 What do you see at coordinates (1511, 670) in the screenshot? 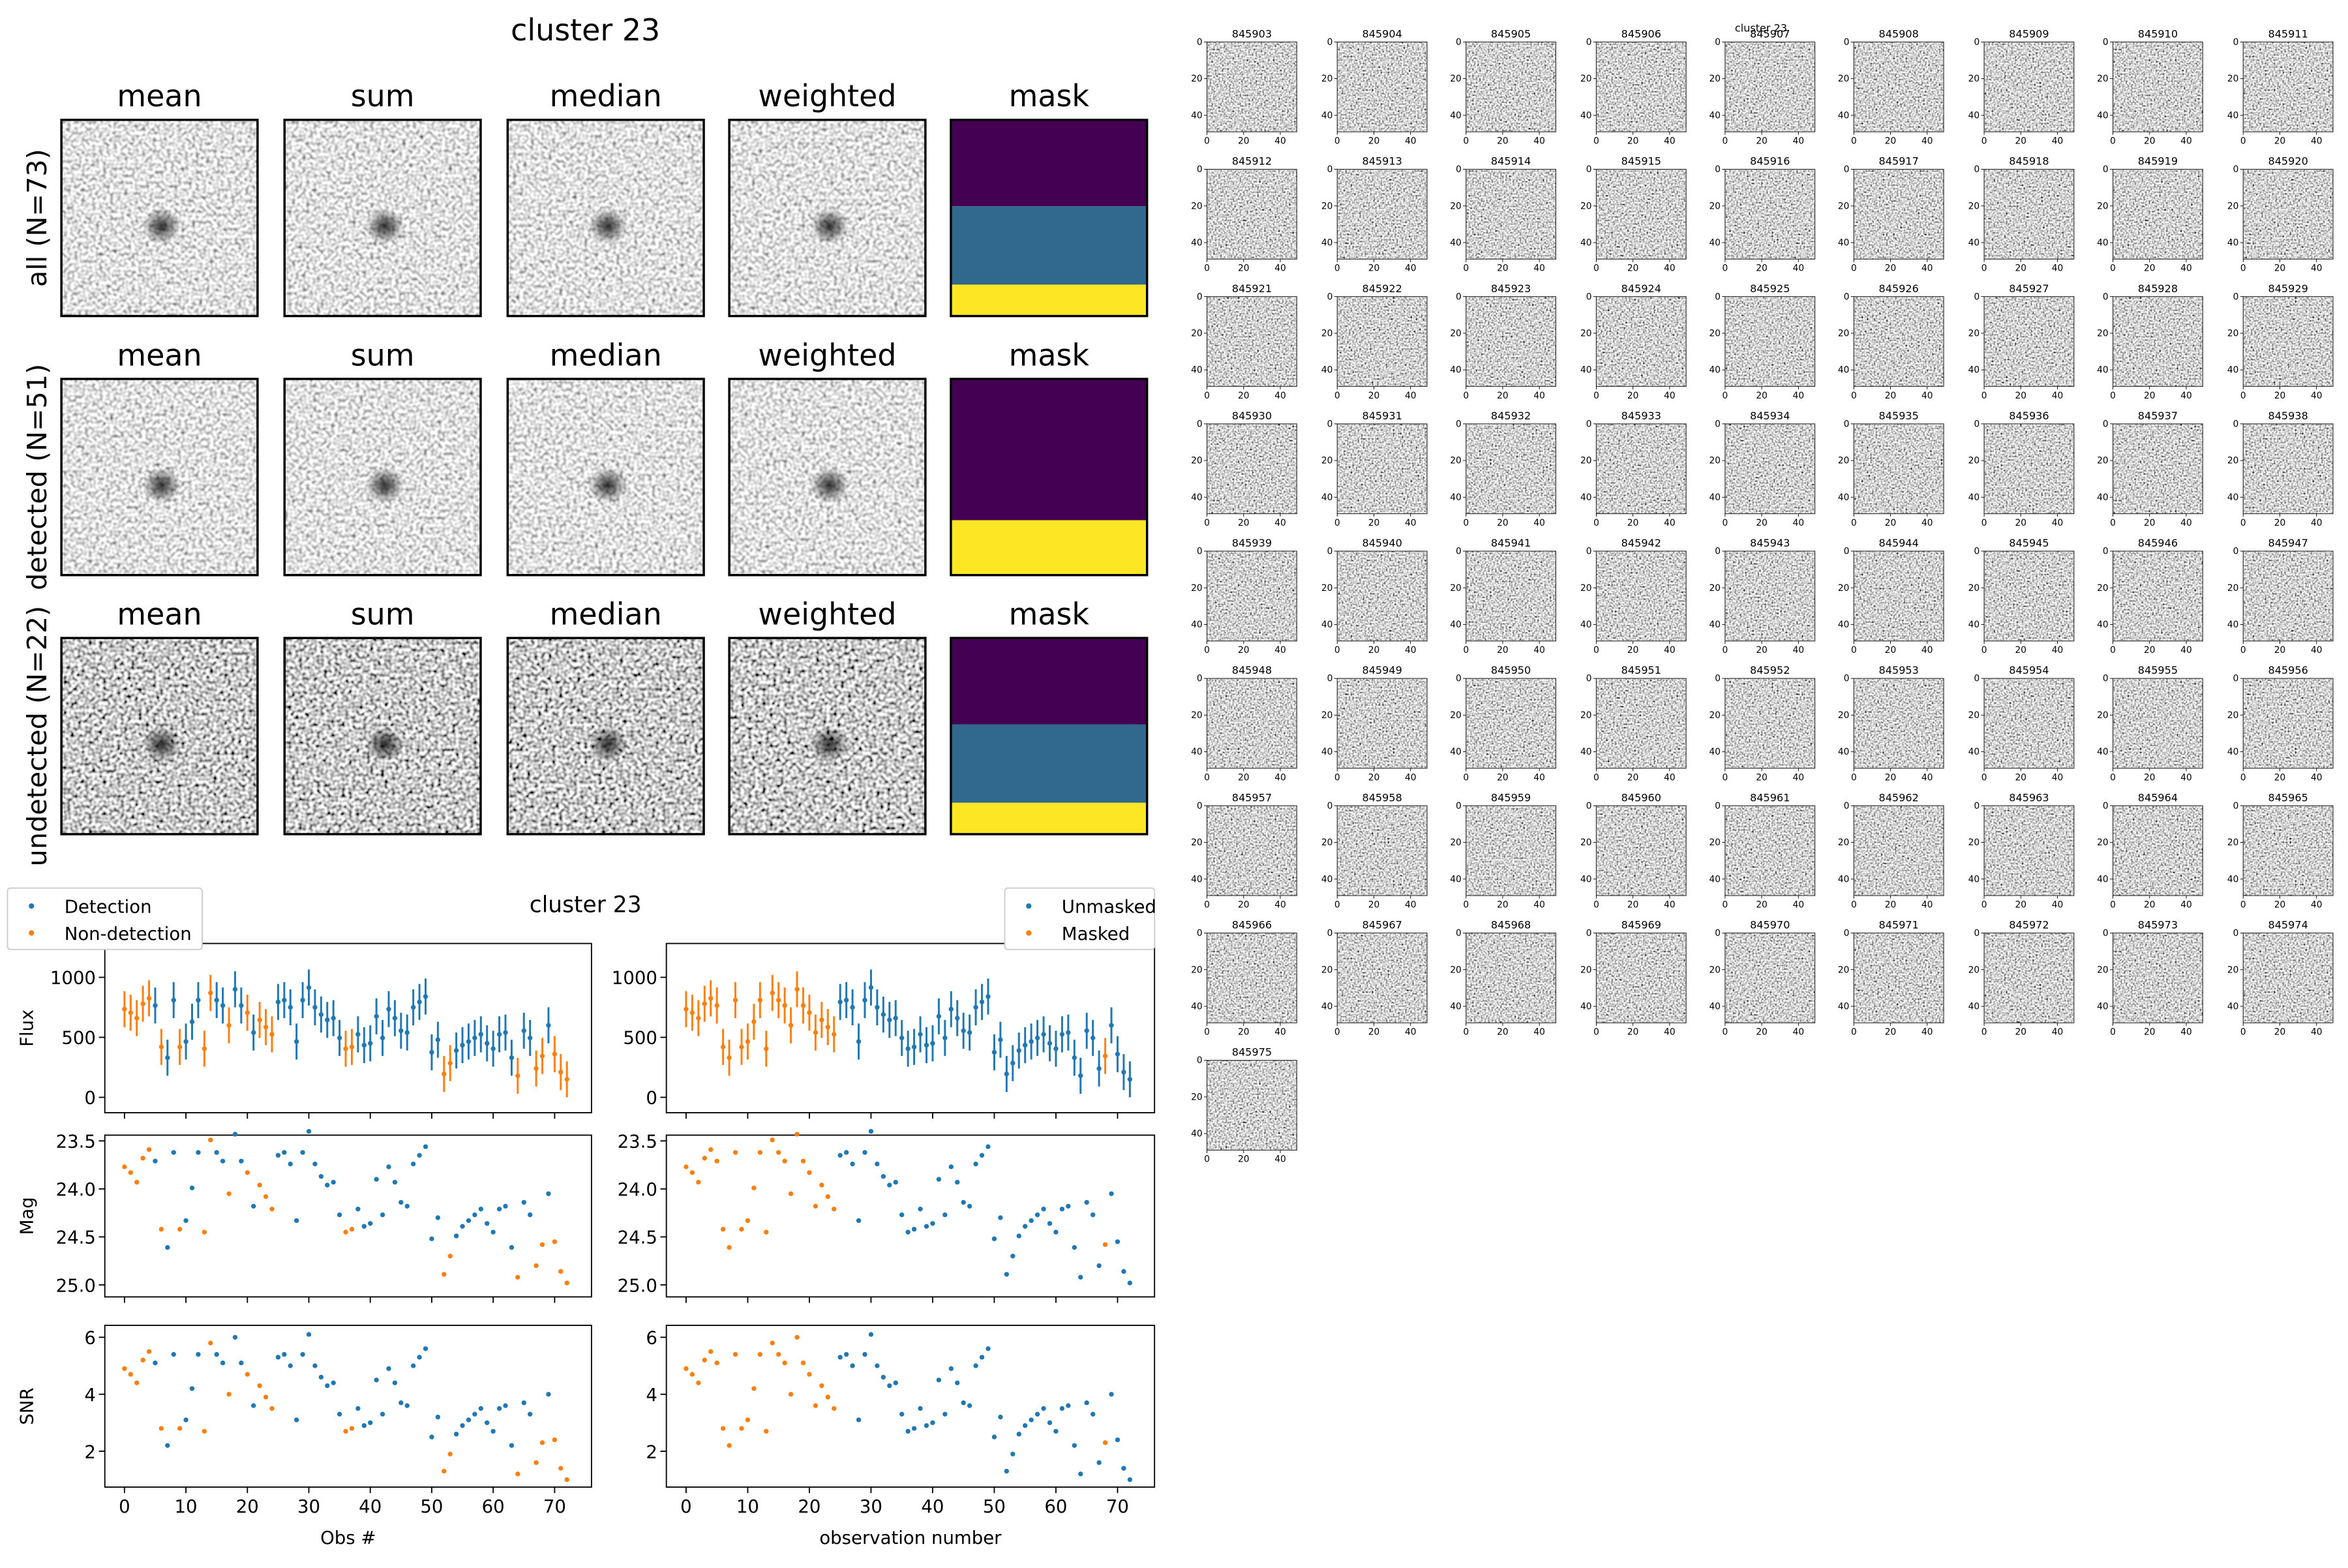
I see `thumbnail-title: 845950` at bounding box center [1511, 670].